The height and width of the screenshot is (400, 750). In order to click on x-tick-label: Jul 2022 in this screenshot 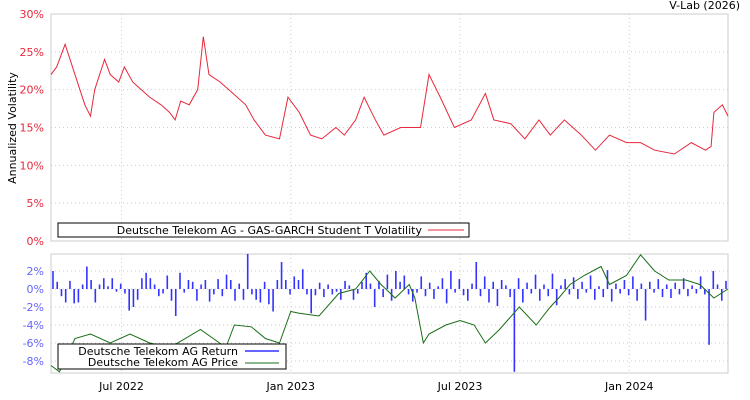, I will do `click(121, 386)`.